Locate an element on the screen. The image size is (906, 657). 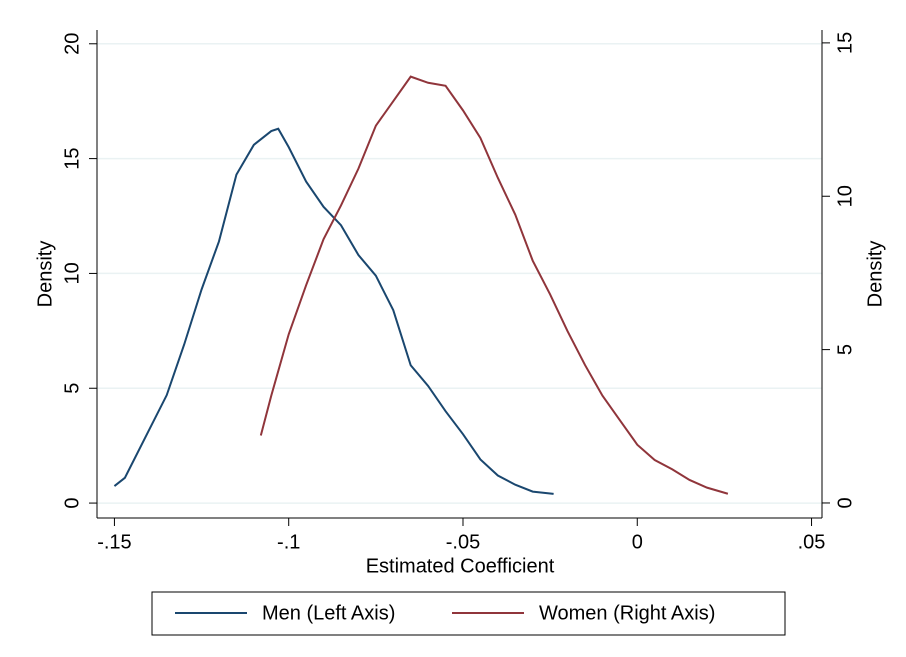
x-tick-label: -.05 is located at coordinates (463, 542).